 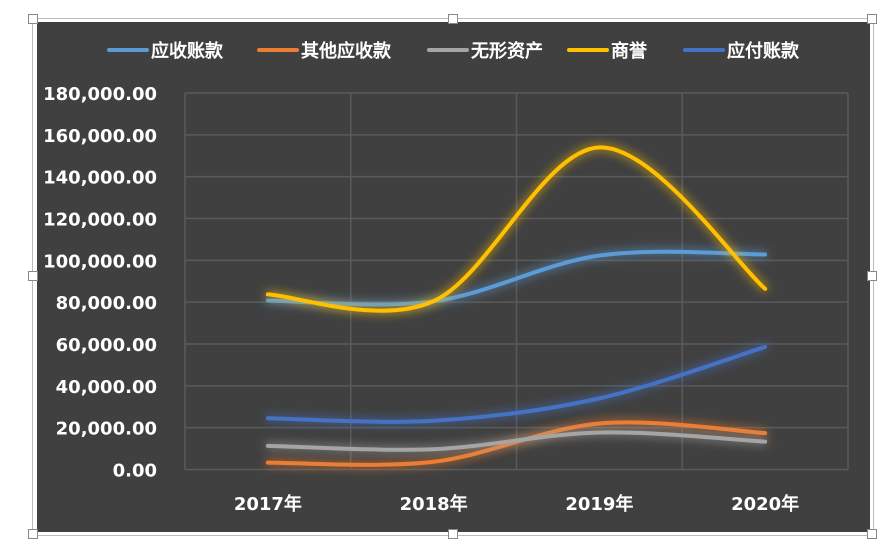 I want to click on legend-label: 应付账款, so click(x=763, y=51).